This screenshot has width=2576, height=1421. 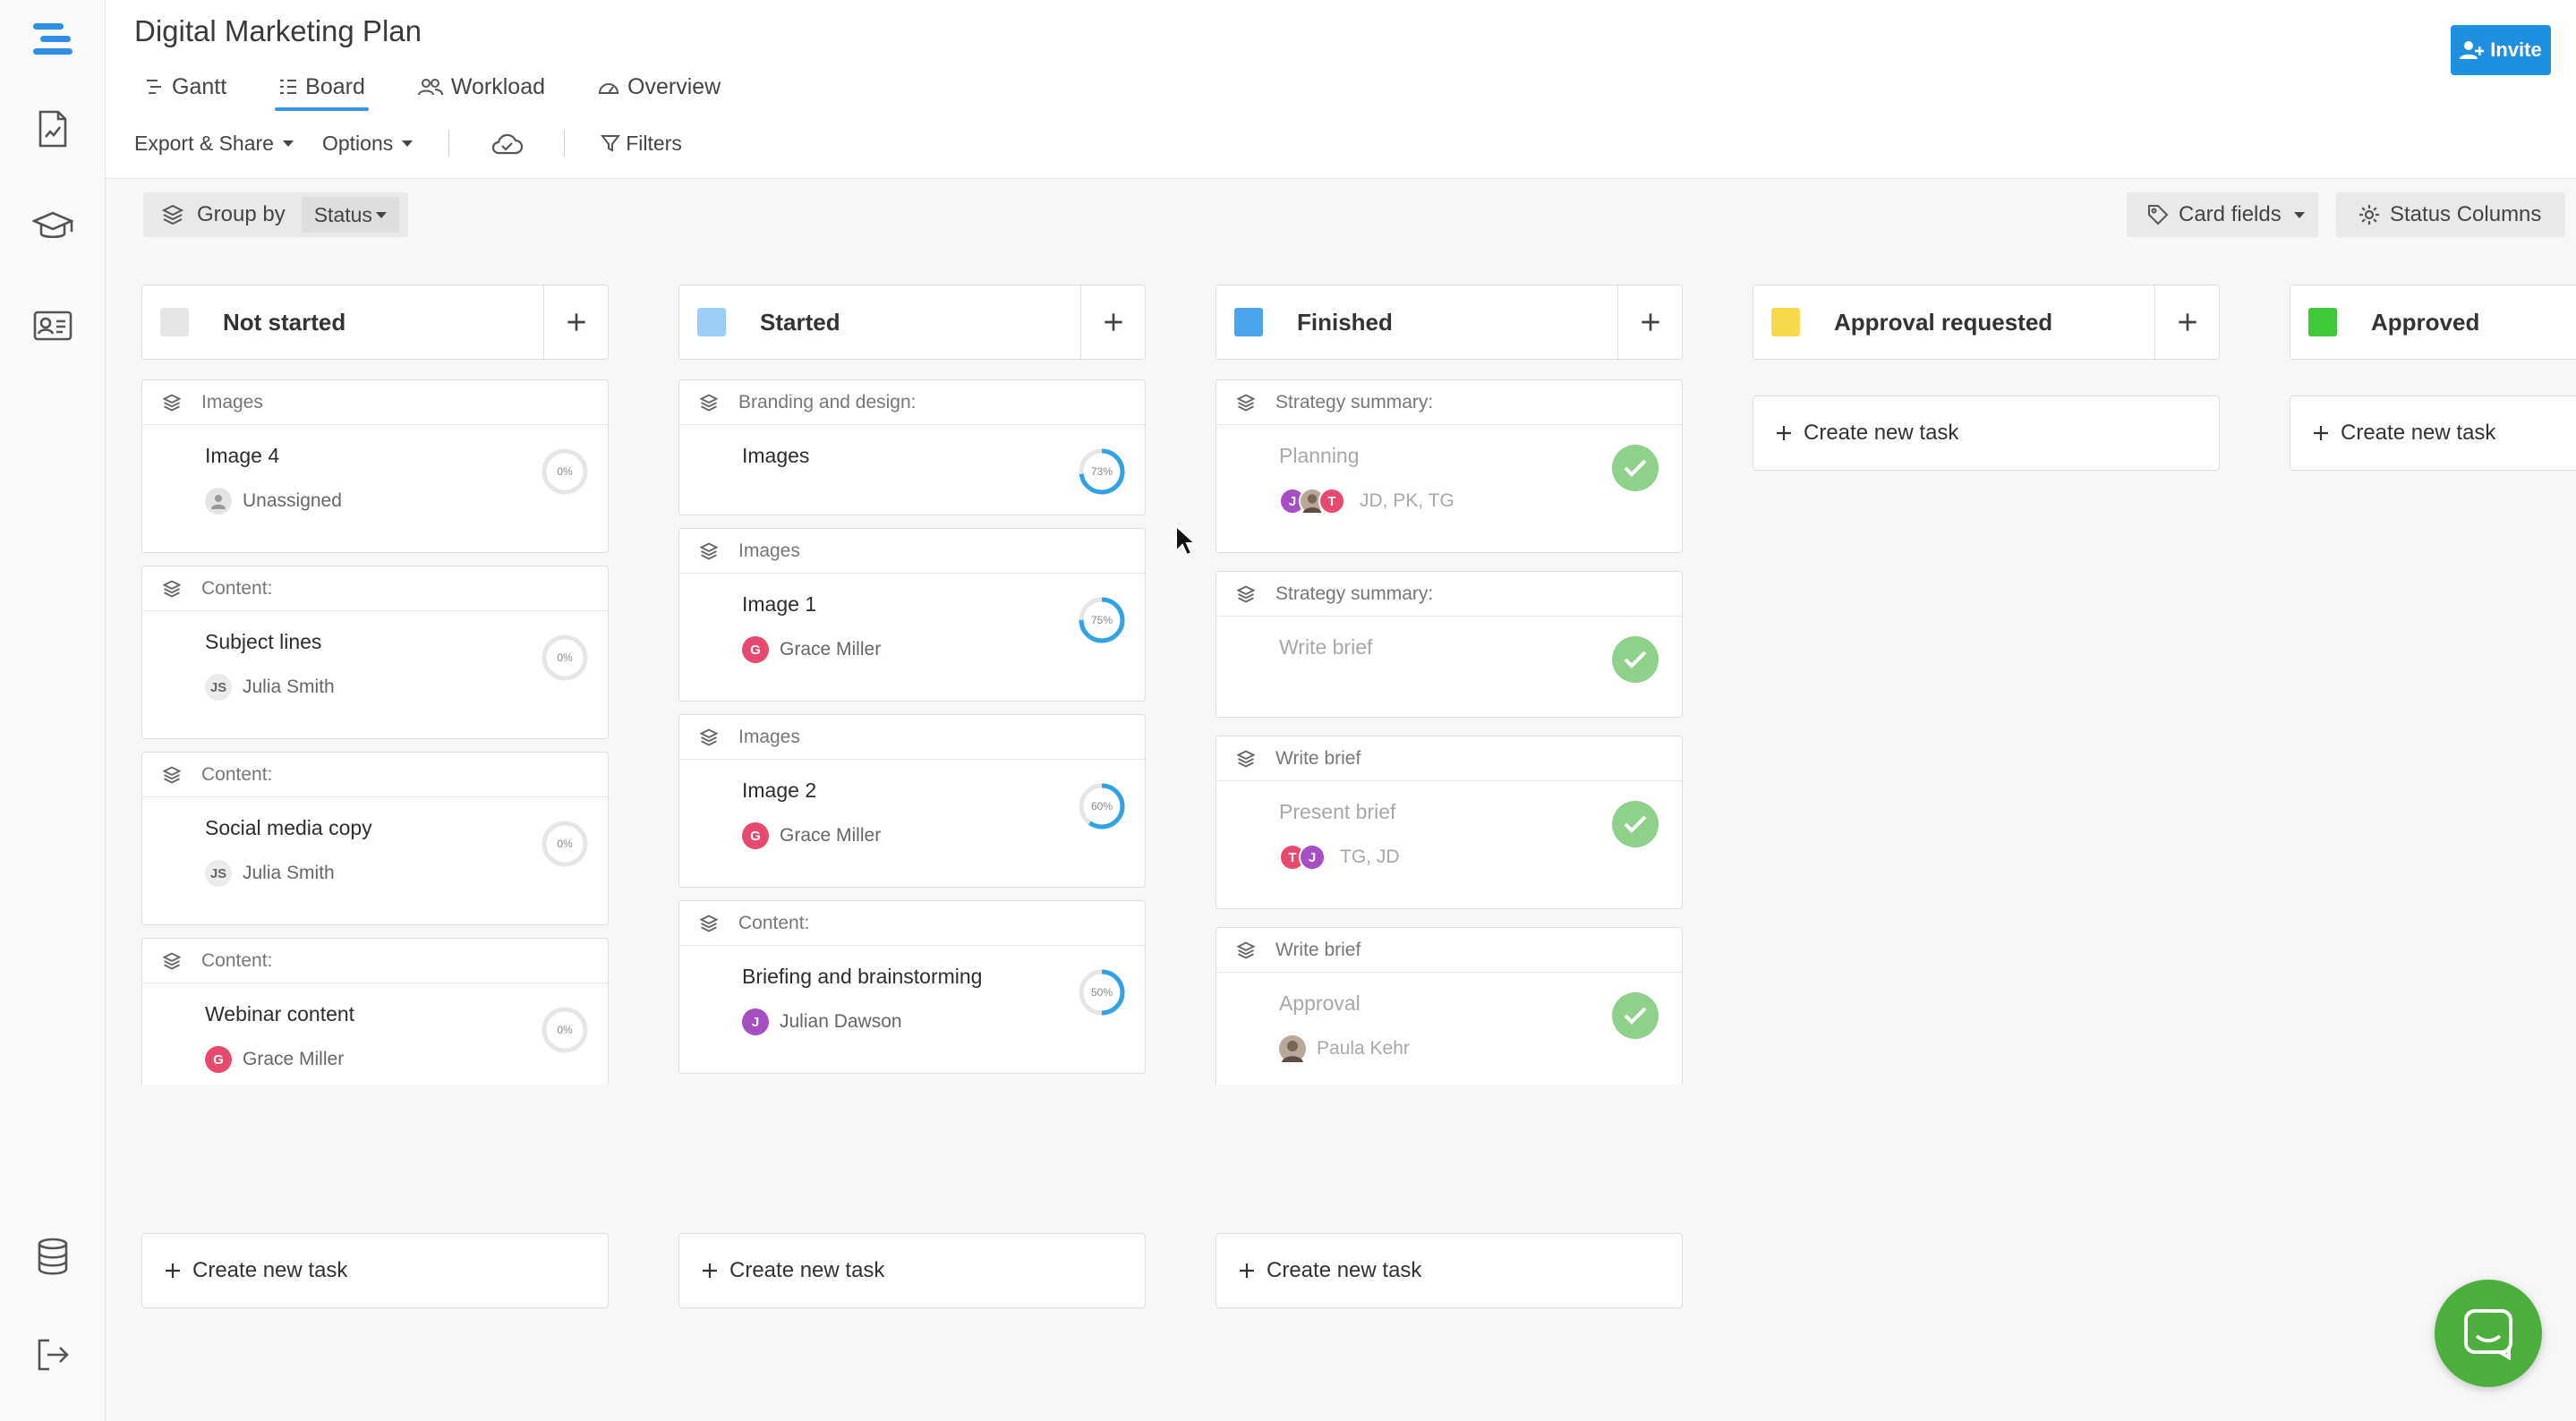 What do you see at coordinates (1320, 1003) in the screenshot?
I see `task-name: Approval` at bounding box center [1320, 1003].